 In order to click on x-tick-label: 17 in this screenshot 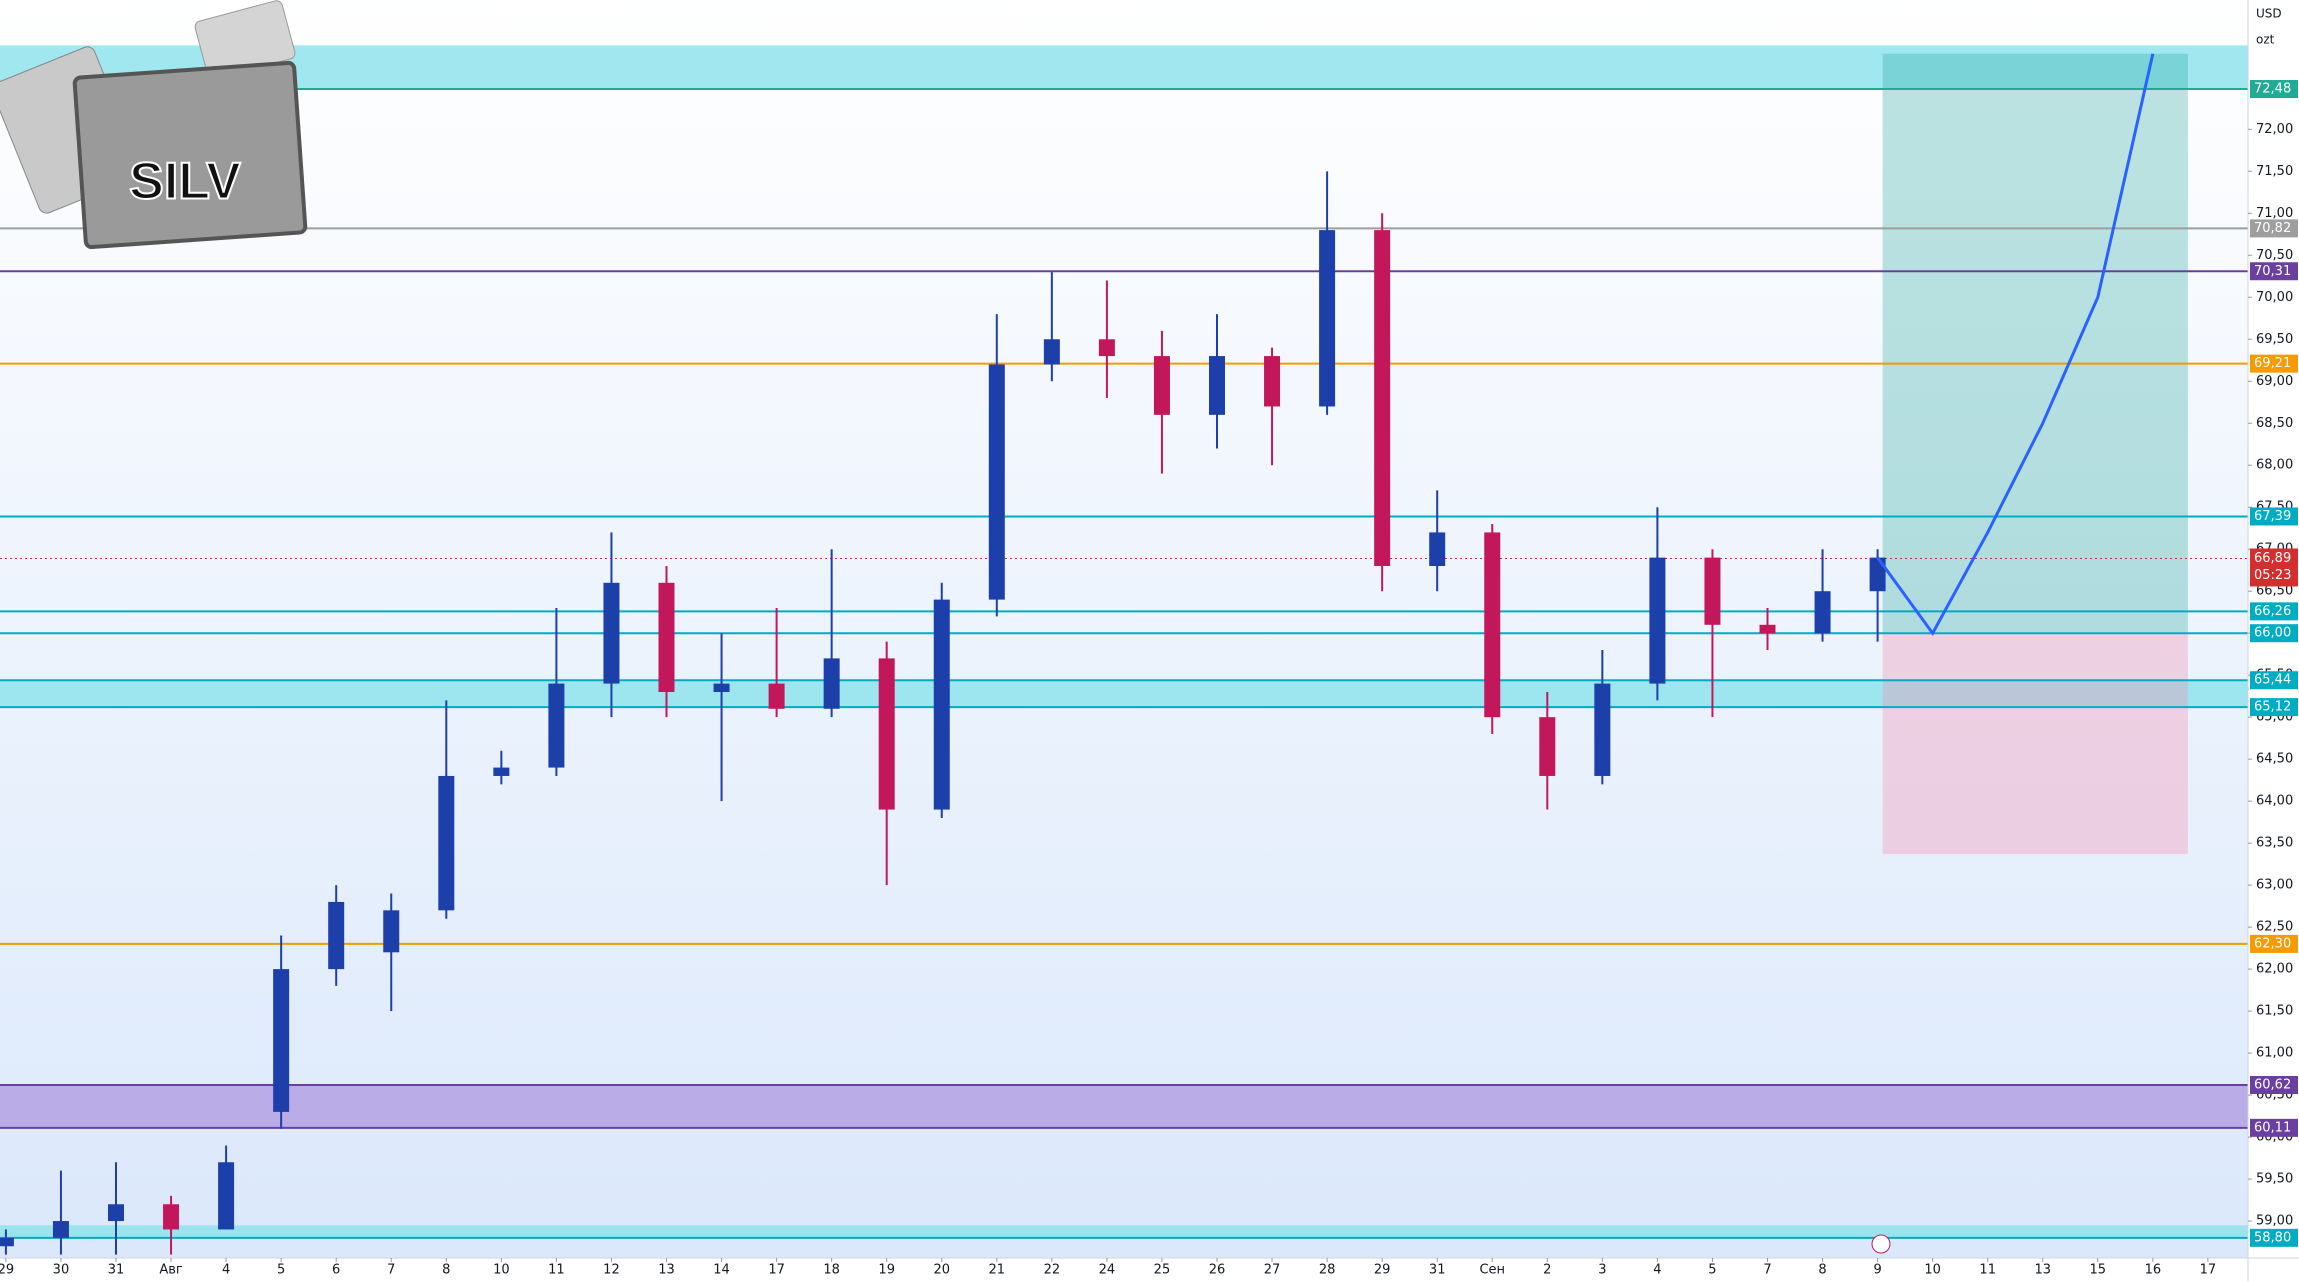, I will do `click(776, 1270)`.